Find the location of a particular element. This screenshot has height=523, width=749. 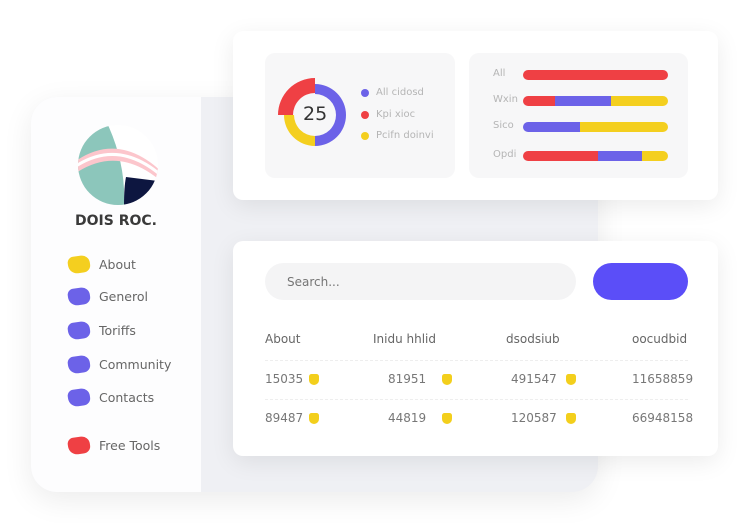

legend-item: Kpi xioc is located at coordinates (388, 114).